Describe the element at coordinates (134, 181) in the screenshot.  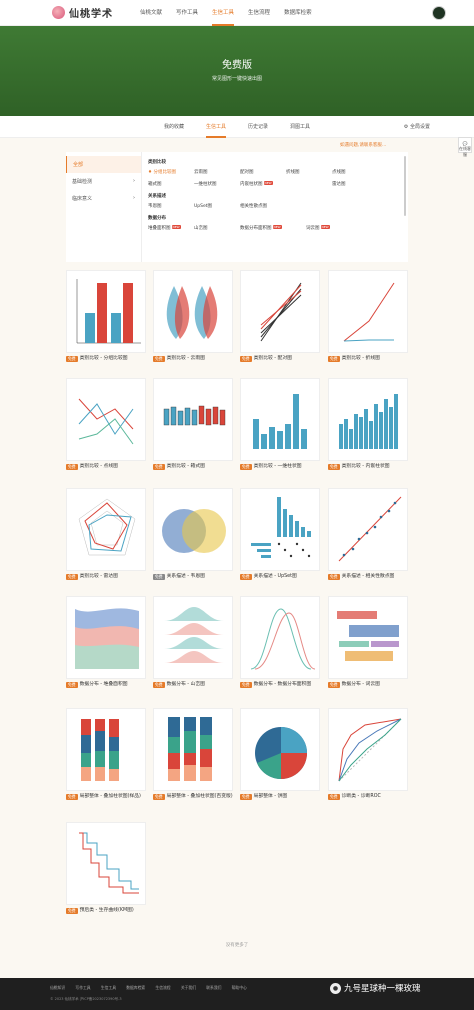
I see `chevron-right-icon: ›` at that location.